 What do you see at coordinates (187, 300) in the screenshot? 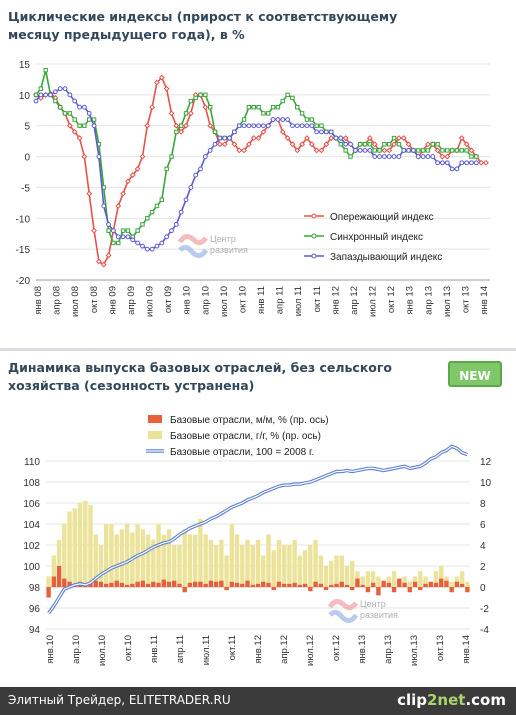
I see `x-tick-label: янв 10` at bounding box center [187, 300].